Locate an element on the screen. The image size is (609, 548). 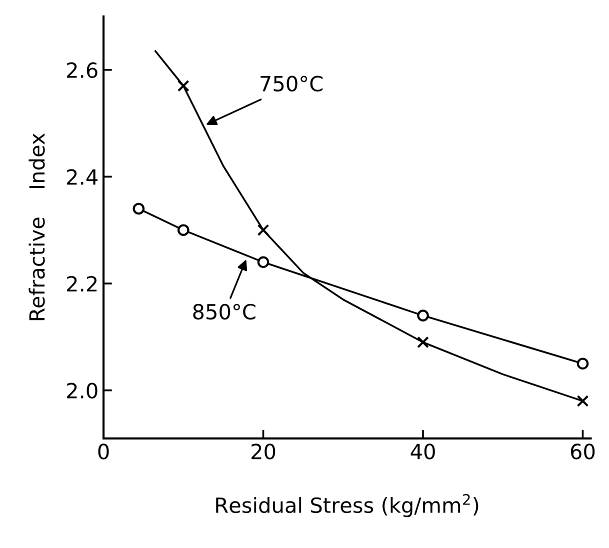
y-tick-label: 2.6 is located at coordinates (82, 70).